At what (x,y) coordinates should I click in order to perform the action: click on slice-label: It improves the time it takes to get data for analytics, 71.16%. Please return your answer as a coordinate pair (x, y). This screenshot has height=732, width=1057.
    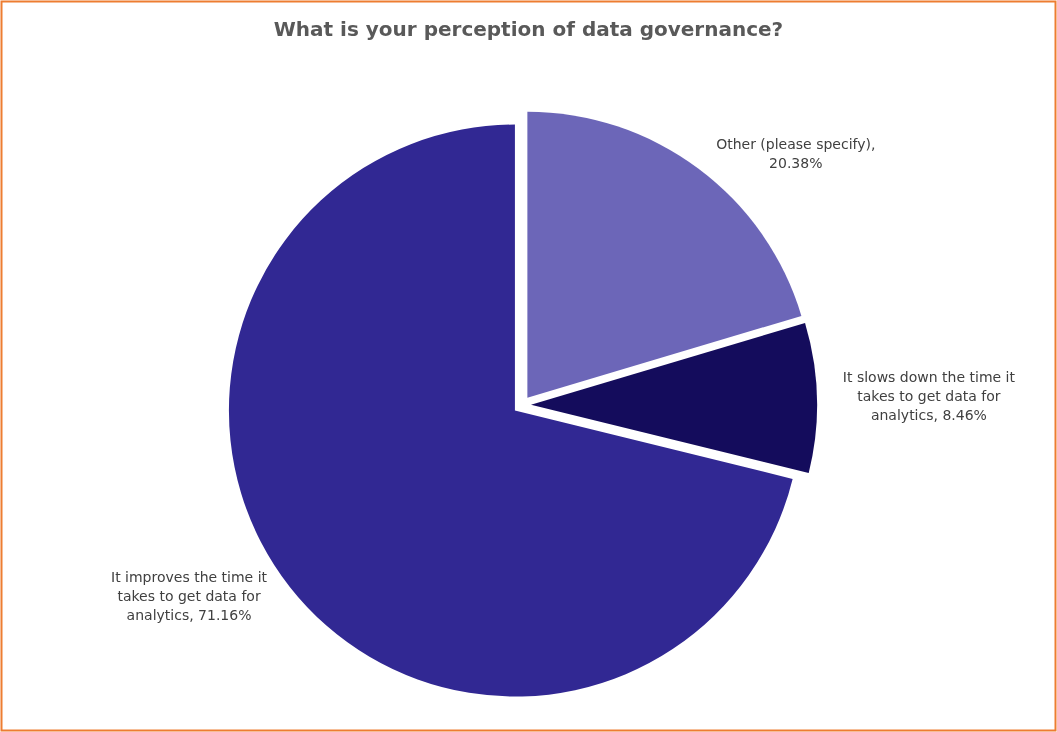
    Looking at the image, I should click on (189, 596).